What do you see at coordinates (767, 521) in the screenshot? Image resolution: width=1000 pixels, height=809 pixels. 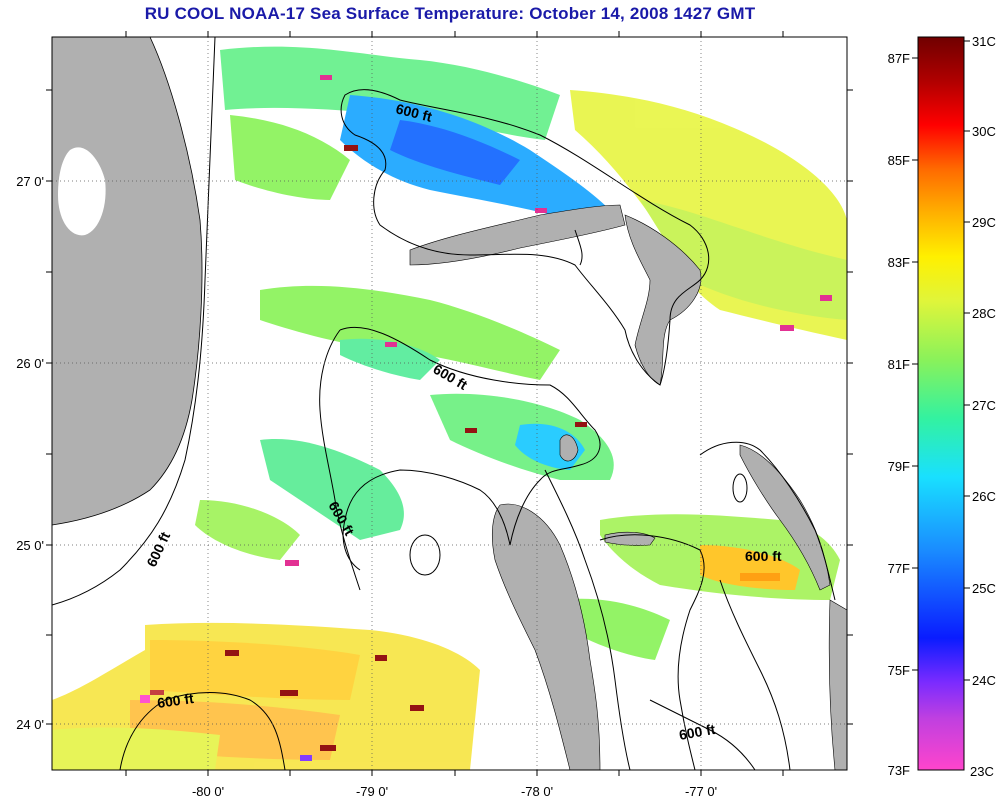 I see `contour-eleuthera` at bounding box center [767, 521].